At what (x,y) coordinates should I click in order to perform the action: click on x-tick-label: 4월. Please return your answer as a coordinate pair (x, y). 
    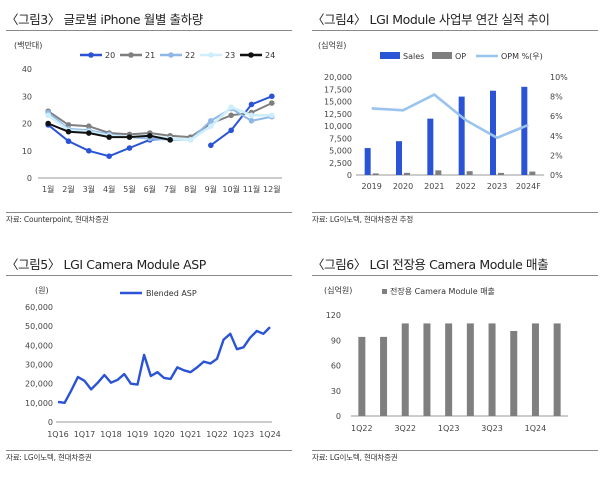
    Looking at the image, I should click on (109, 189).